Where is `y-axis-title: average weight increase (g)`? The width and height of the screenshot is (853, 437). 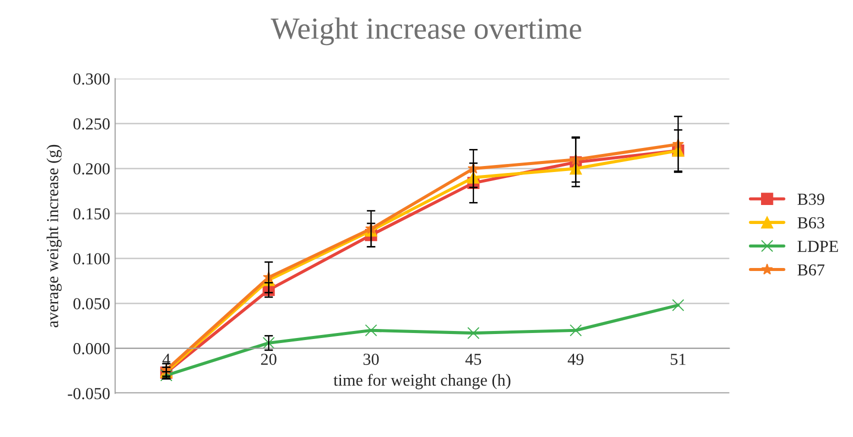 y-axis-title: average weight increase (g) is located at coordinates (54, 236).